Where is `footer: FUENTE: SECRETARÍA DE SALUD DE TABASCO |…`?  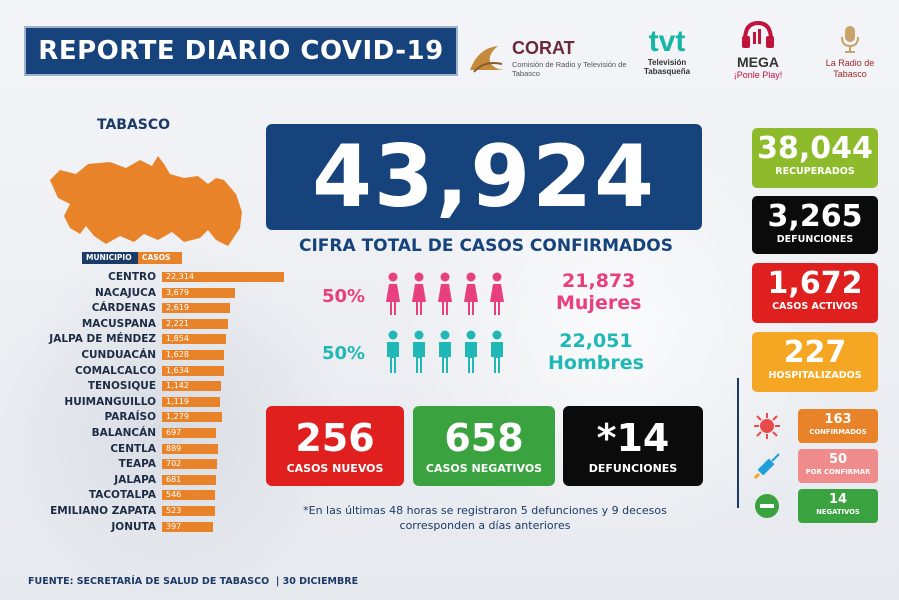
footer: FUENTE: SECRETARÍA DE SALUD DE TABASCO |… is located at coordinates (193, 581).